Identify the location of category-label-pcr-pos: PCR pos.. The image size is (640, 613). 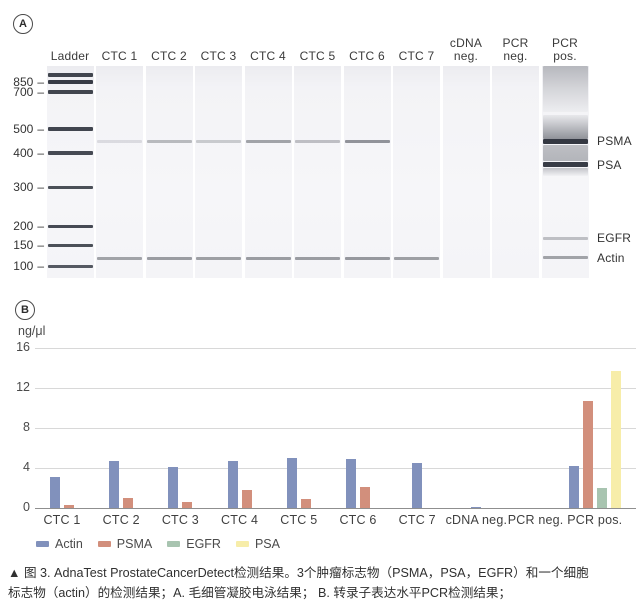
(595, 520).